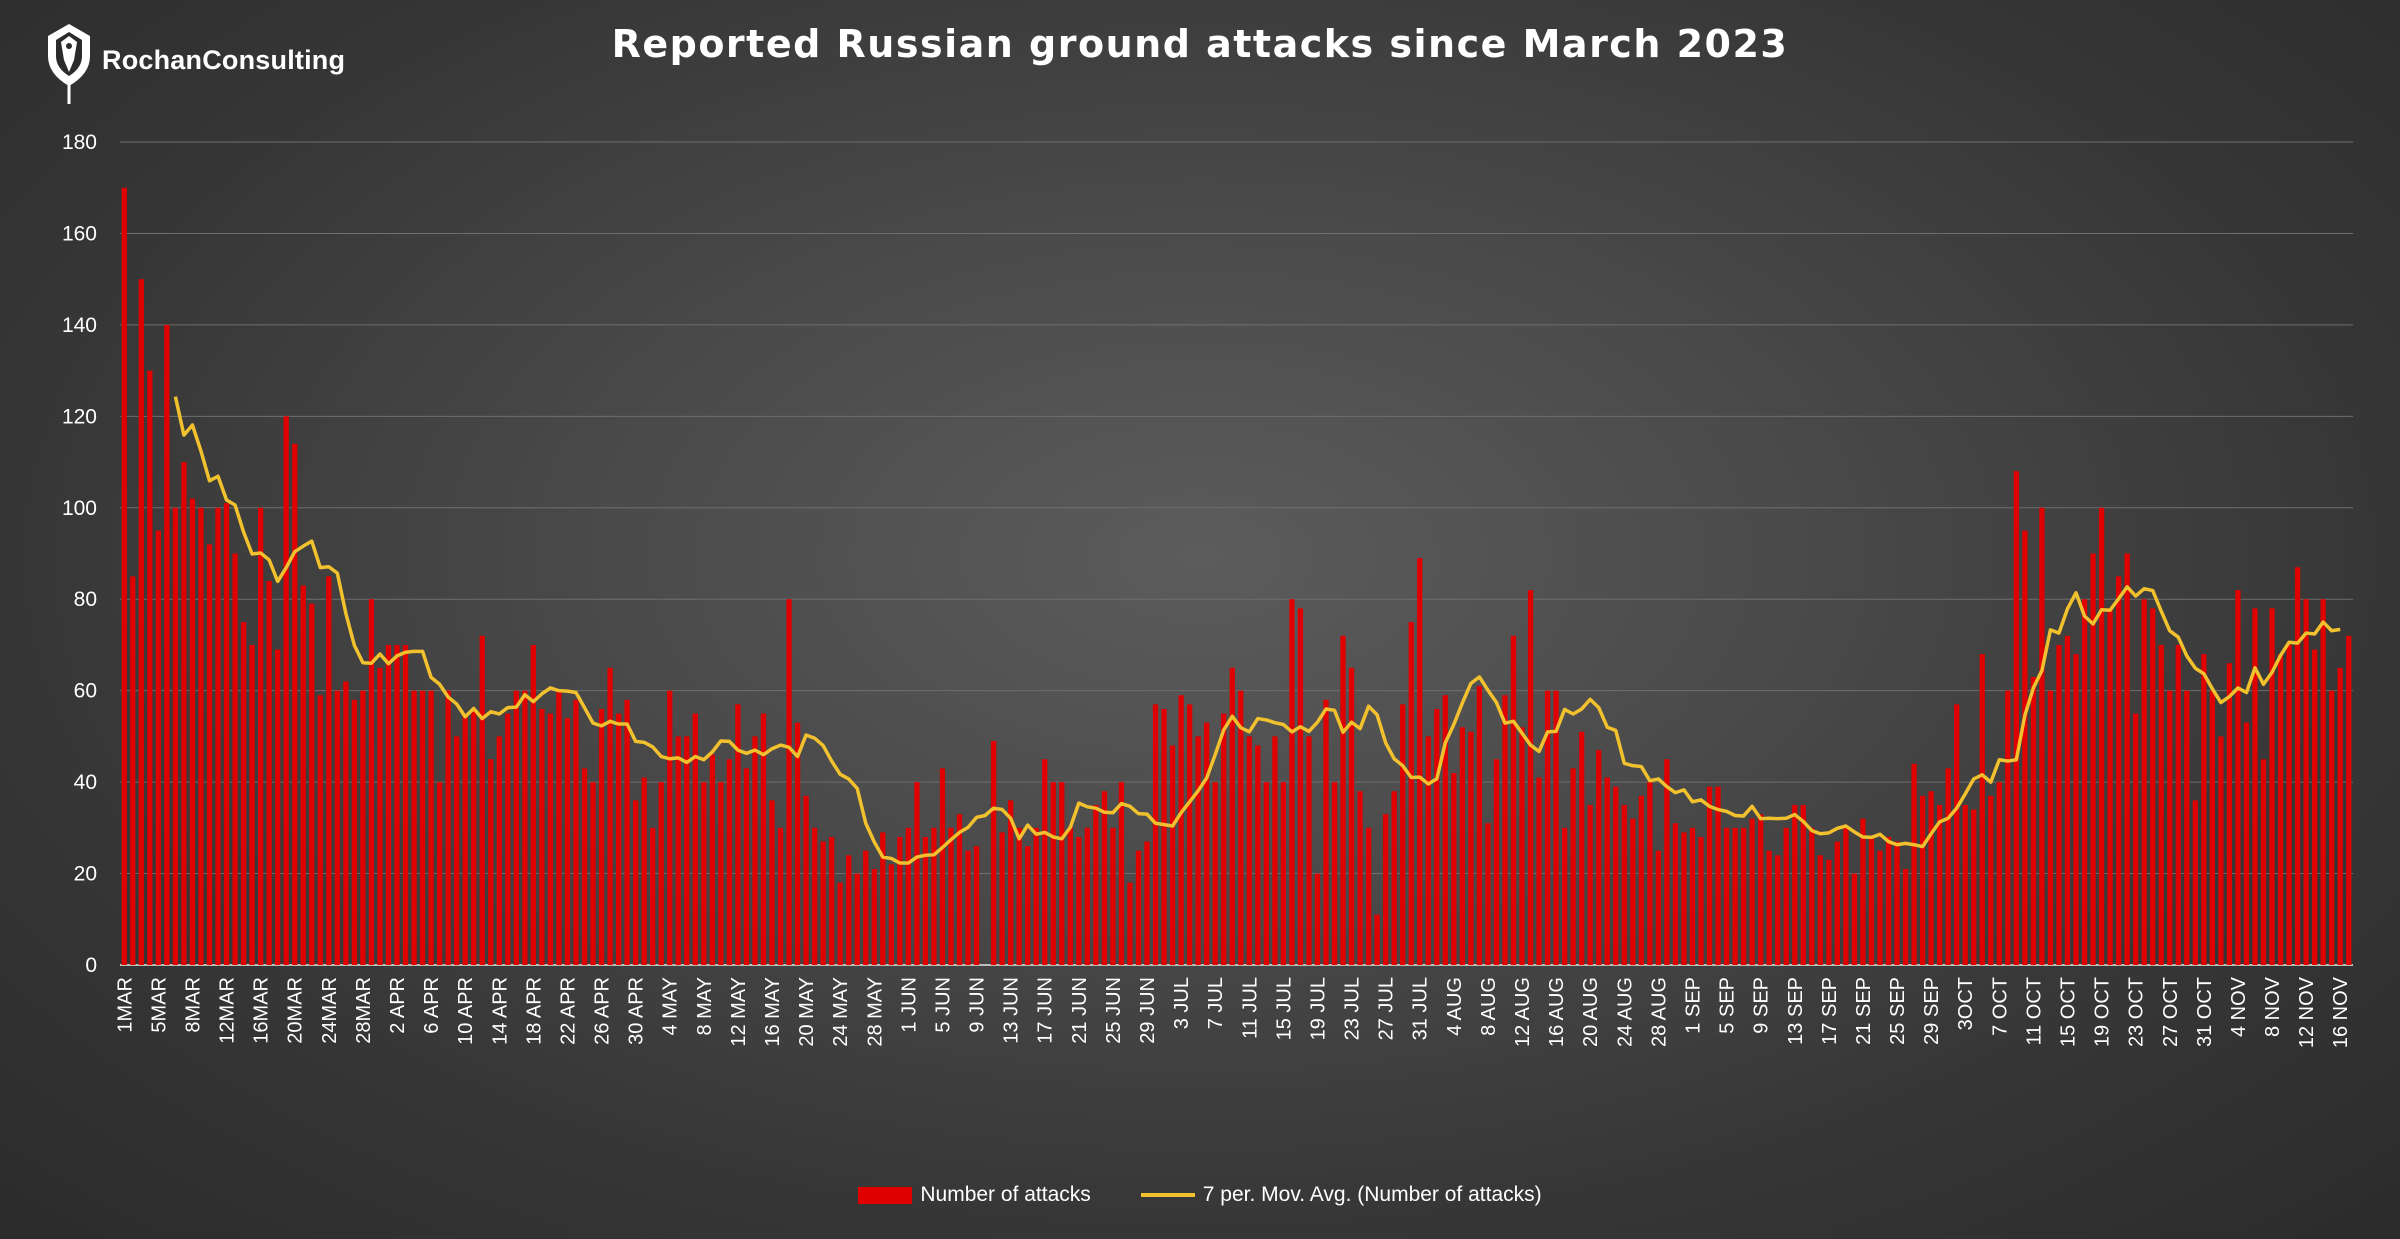  Describe the element at coordinates (773, 1012) in the screenshot. I see `x-tick-label: 16 MAY` at that location.